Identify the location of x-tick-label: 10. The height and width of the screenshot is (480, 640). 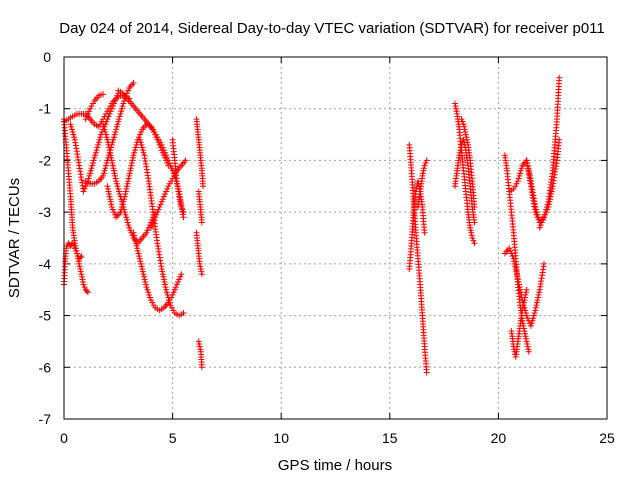
(281, 438).